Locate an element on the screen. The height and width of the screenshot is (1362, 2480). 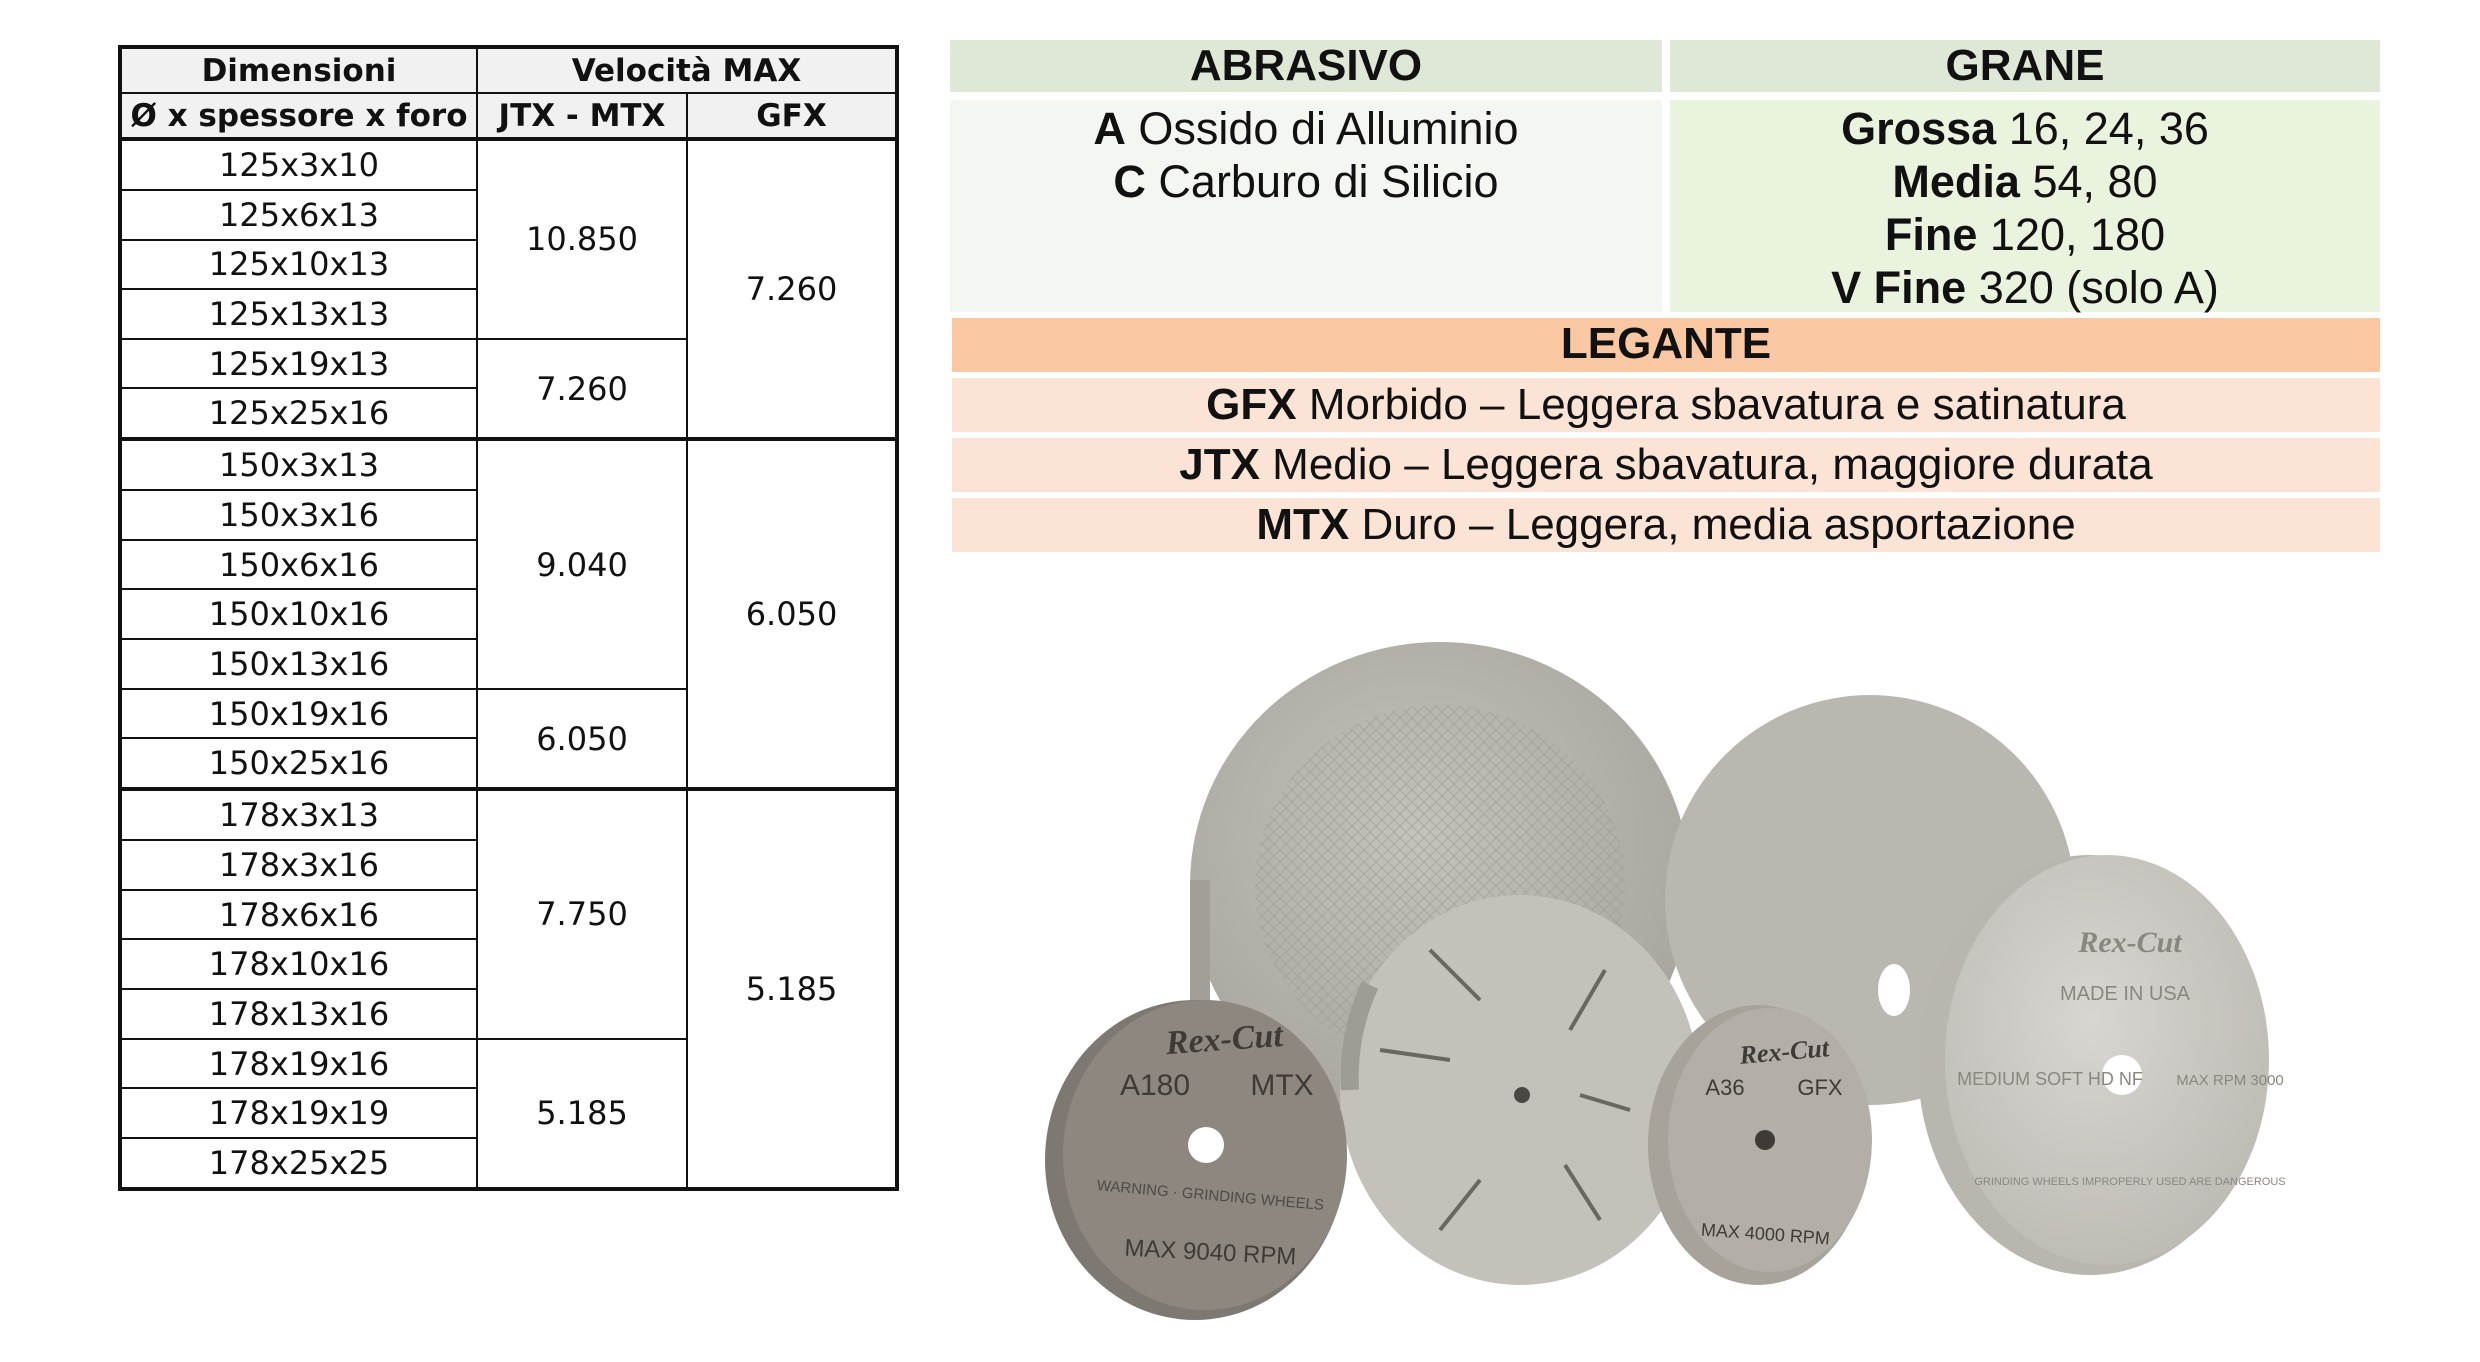
jtx-mtx-speed-cell: 5.185 is located at coordinates (582, 1114).